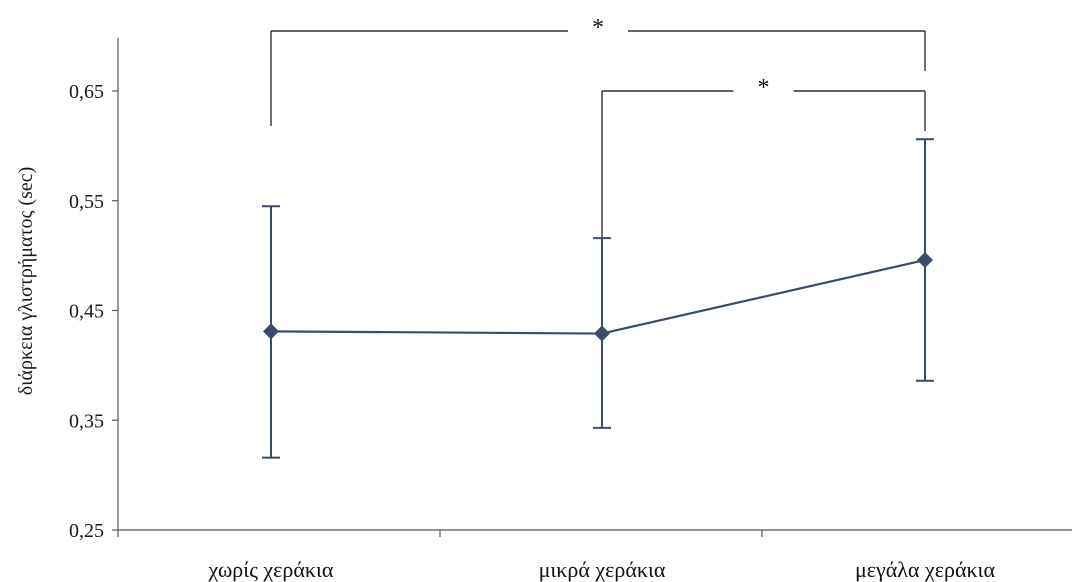  What do you see at coordinates (86, 421) in the screenshot?
I see `y-tick-label: 0,35` at bounding box center [86, 421].